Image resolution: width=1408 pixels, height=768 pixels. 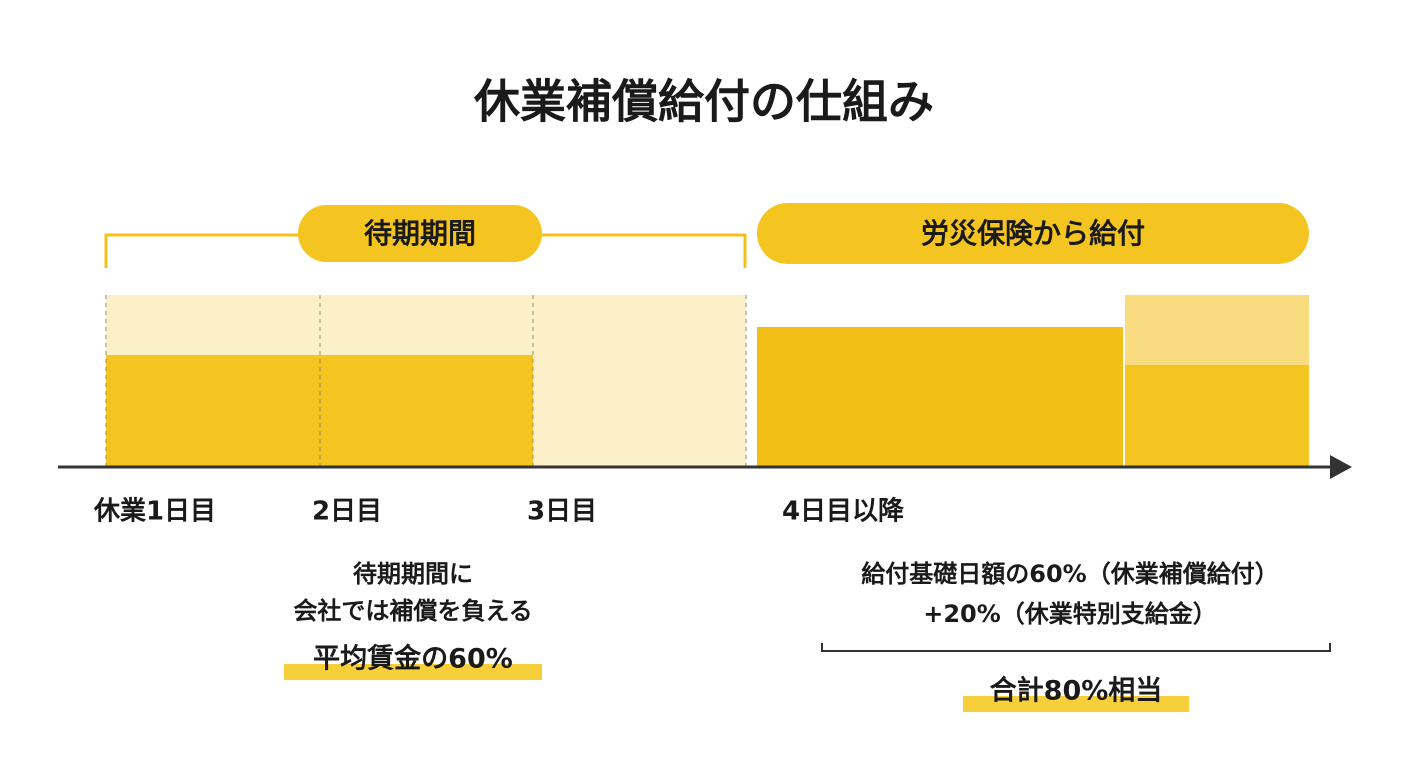 What do you see at coordinates (562, 512) in the screenshot?
I see `day-label: 3日目` at bounding box center [562, 512].